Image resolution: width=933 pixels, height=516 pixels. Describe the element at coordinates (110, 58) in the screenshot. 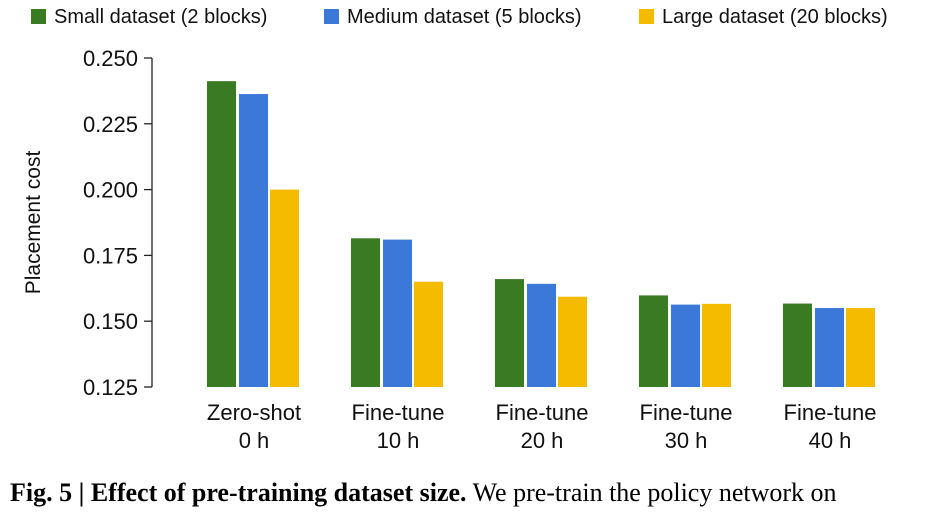

I see `y-tick-label: 0.250` at that location.